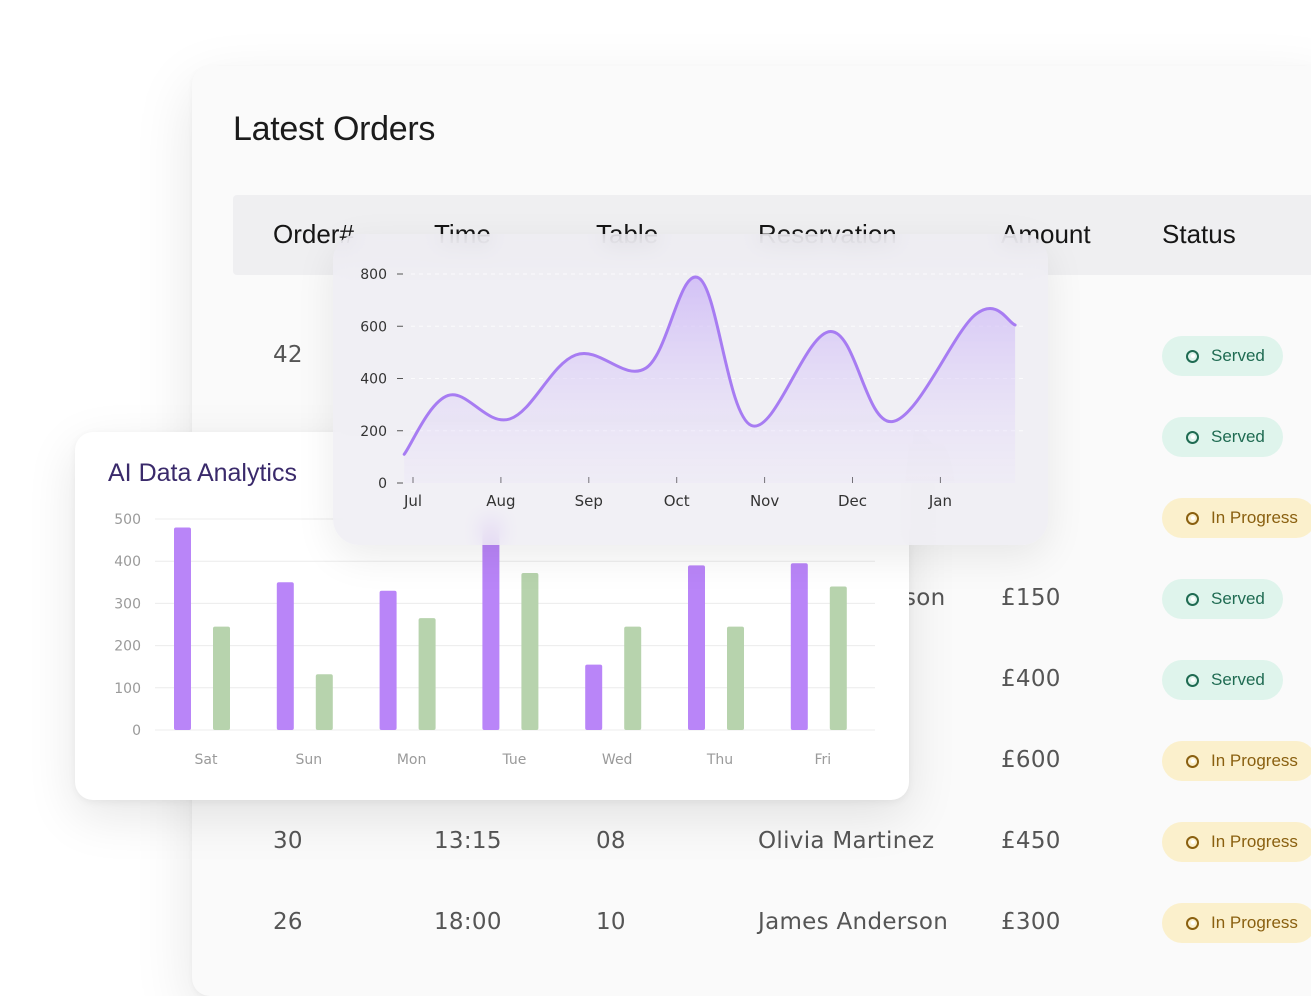  I want to click on y-tick-label: 800, so click(373, 275).